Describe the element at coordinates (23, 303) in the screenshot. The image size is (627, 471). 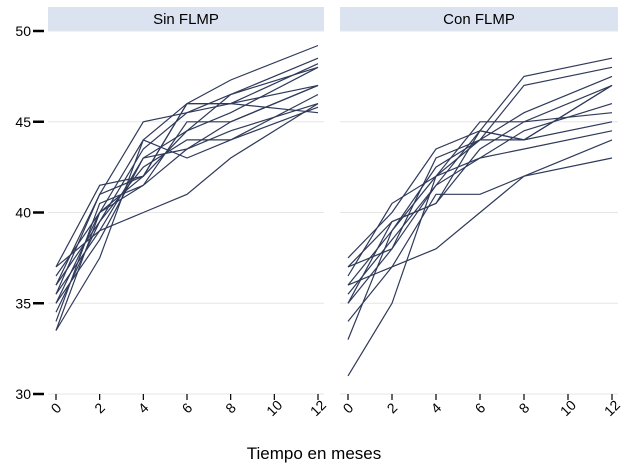
I see `y-tick-label: 35` at that location.